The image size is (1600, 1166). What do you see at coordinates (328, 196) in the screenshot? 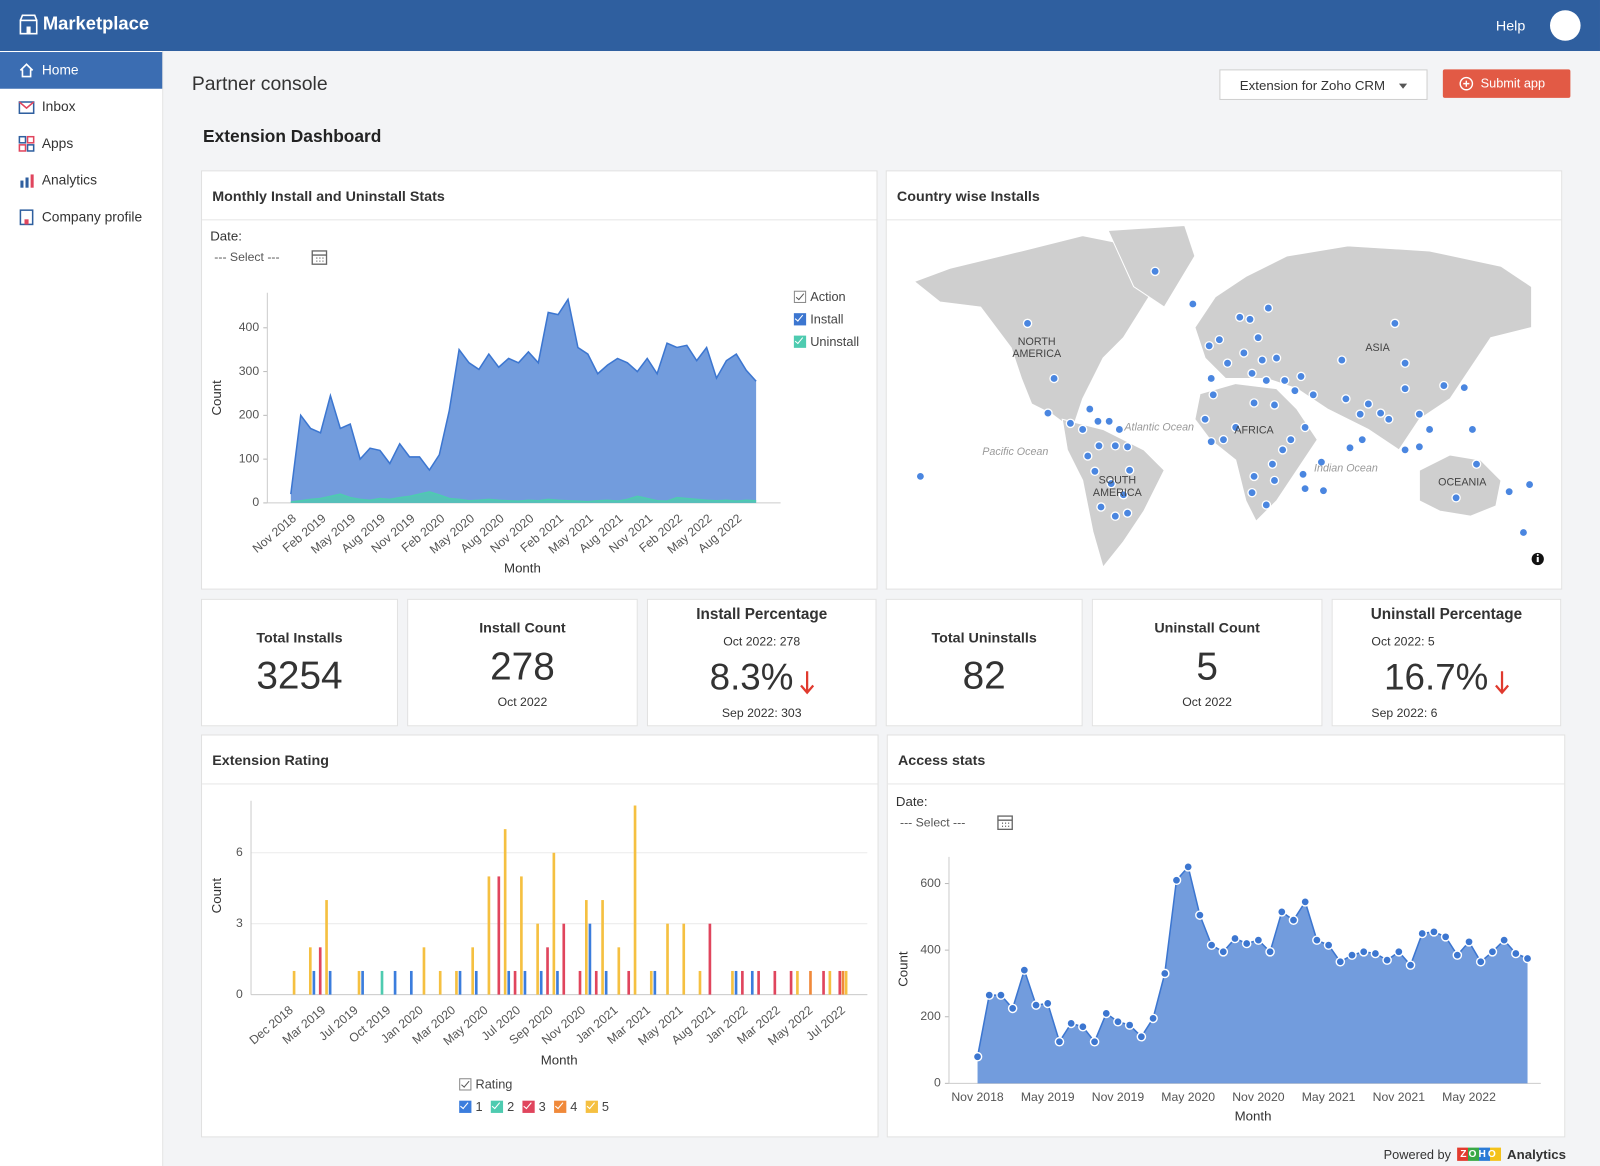
I see `panel-title: Monthly Install and Uninstall Stats` at bounding box center [328, 196].